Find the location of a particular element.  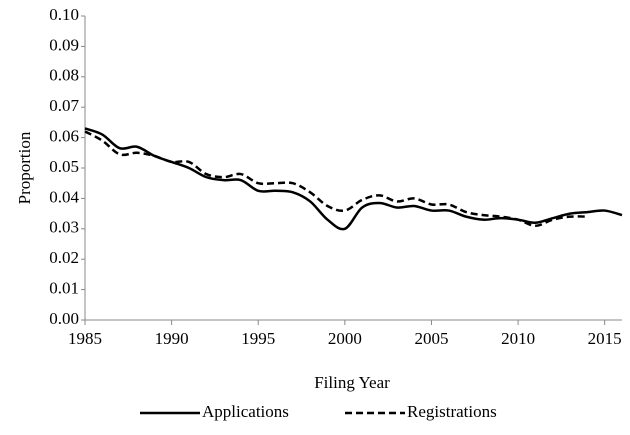

y-tick-label: 0.09 is located at coordinates (64, 44).